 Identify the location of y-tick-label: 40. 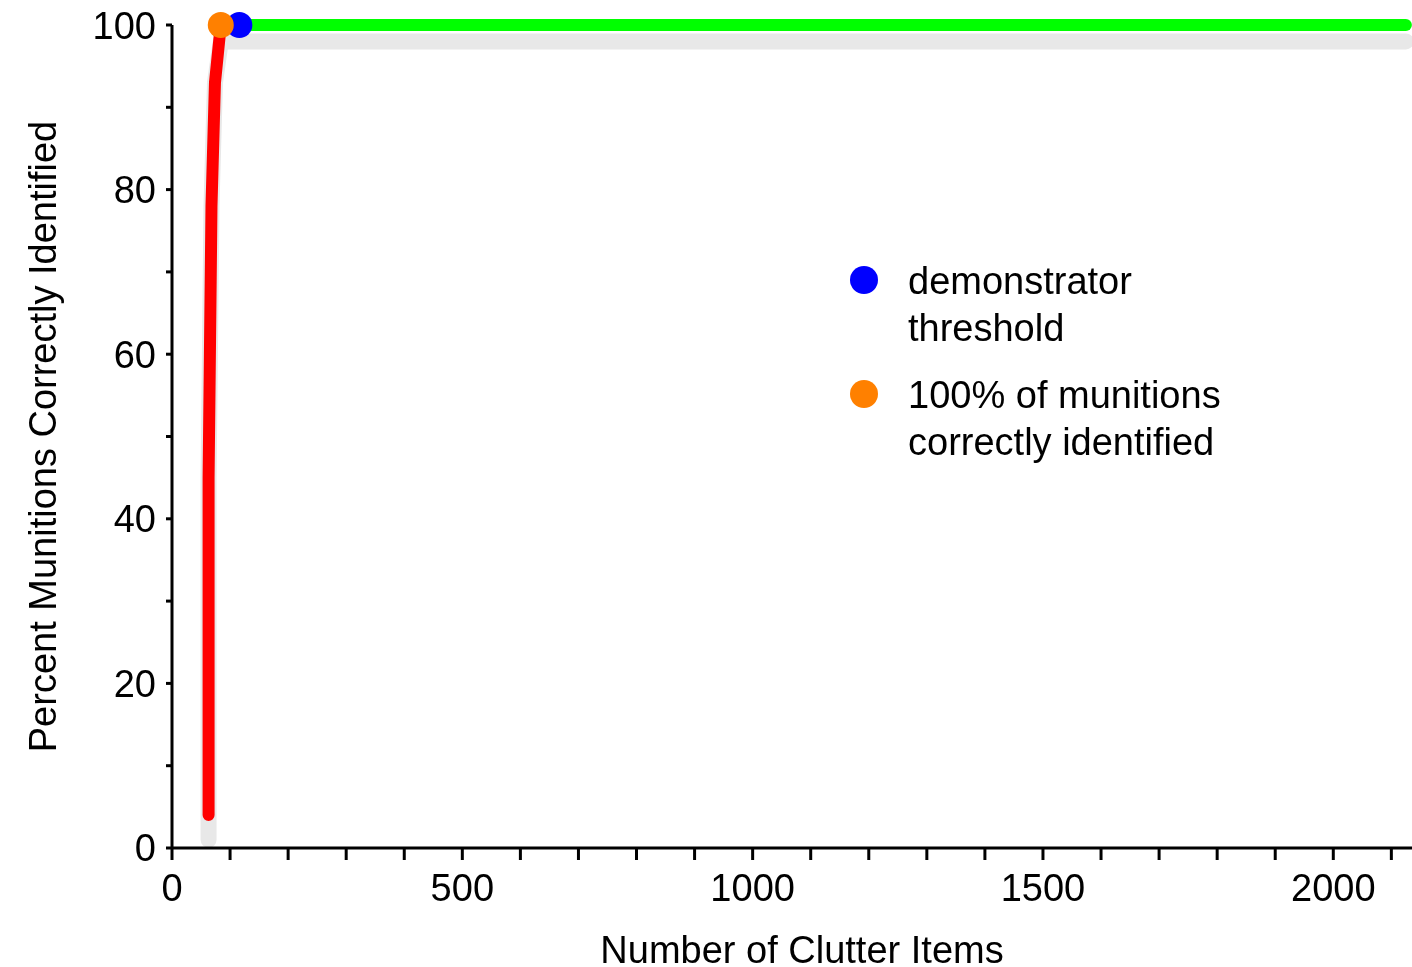
(134, 519).